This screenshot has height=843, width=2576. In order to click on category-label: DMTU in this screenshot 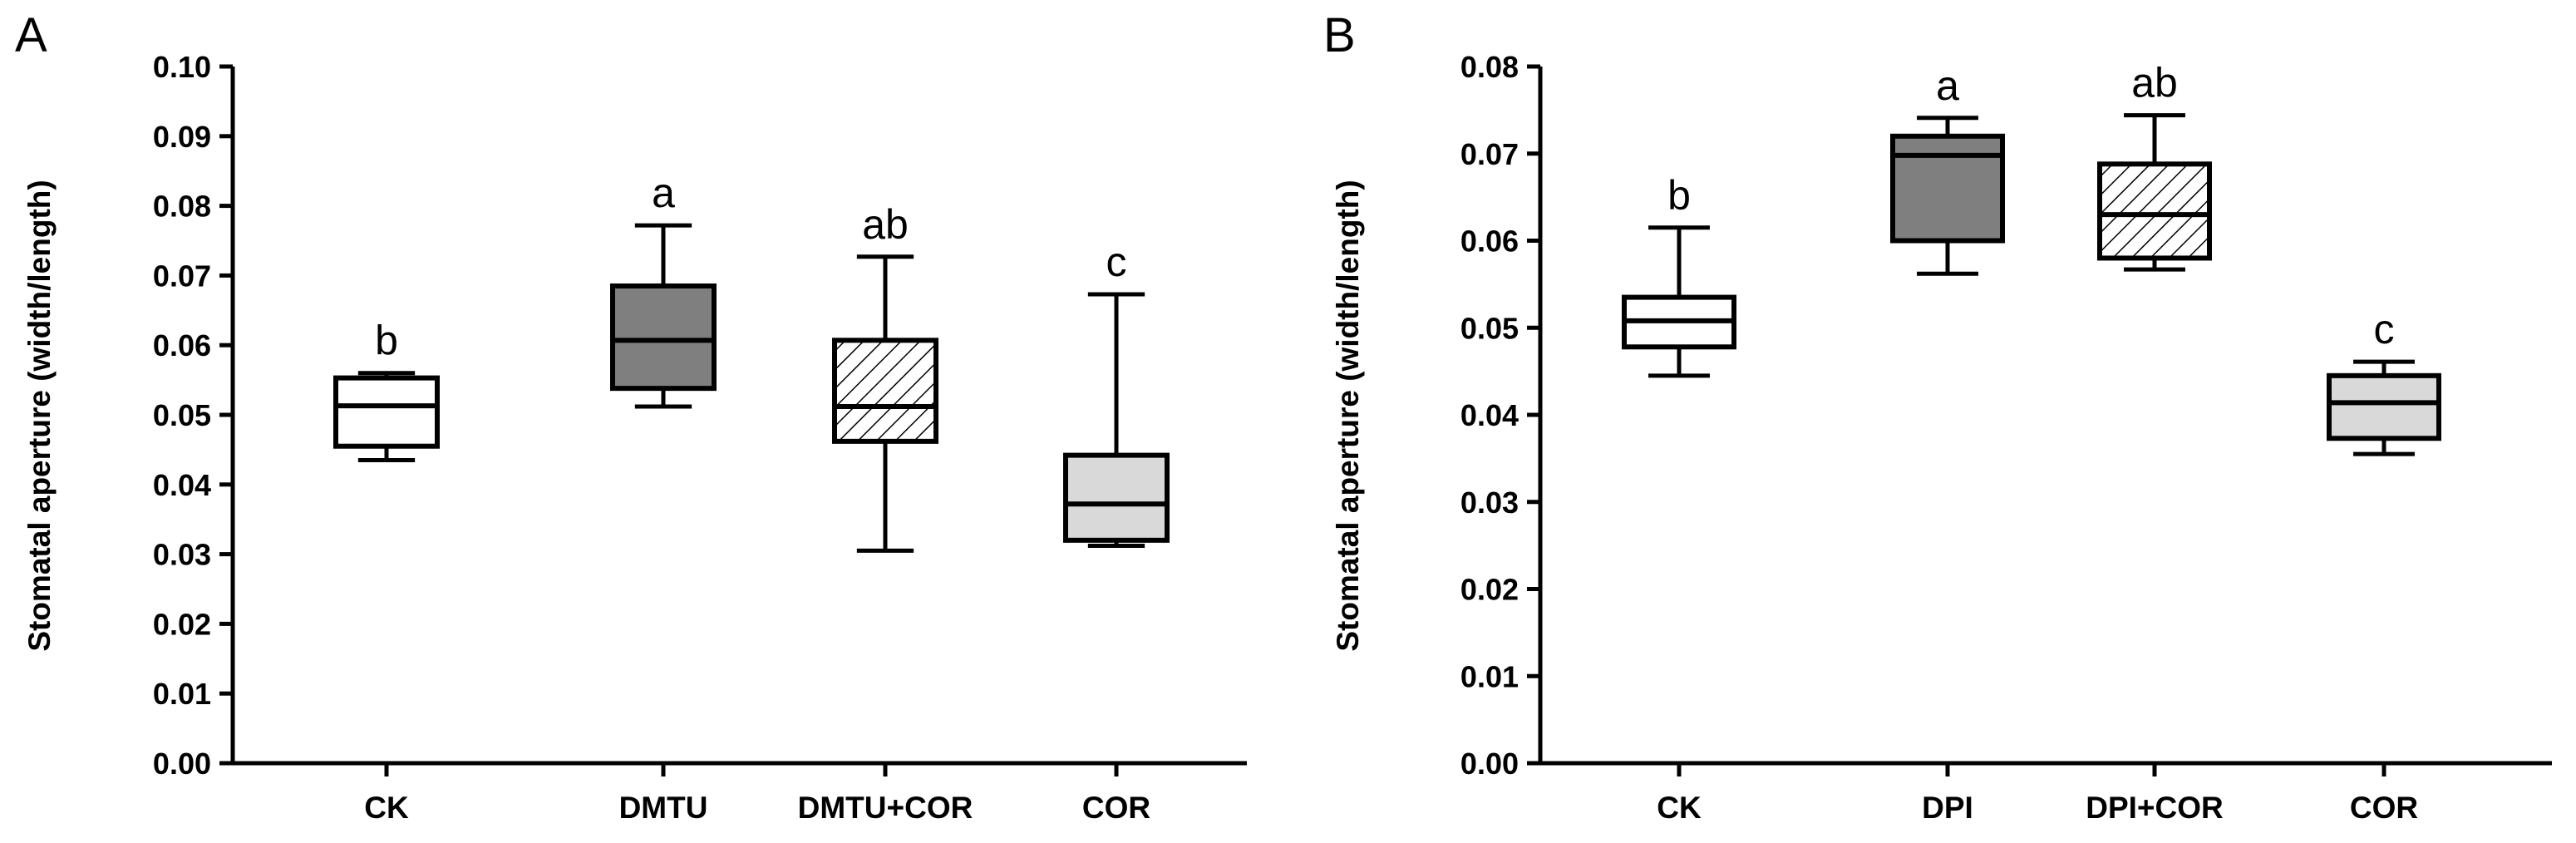, I will do `click(663, 808)`.